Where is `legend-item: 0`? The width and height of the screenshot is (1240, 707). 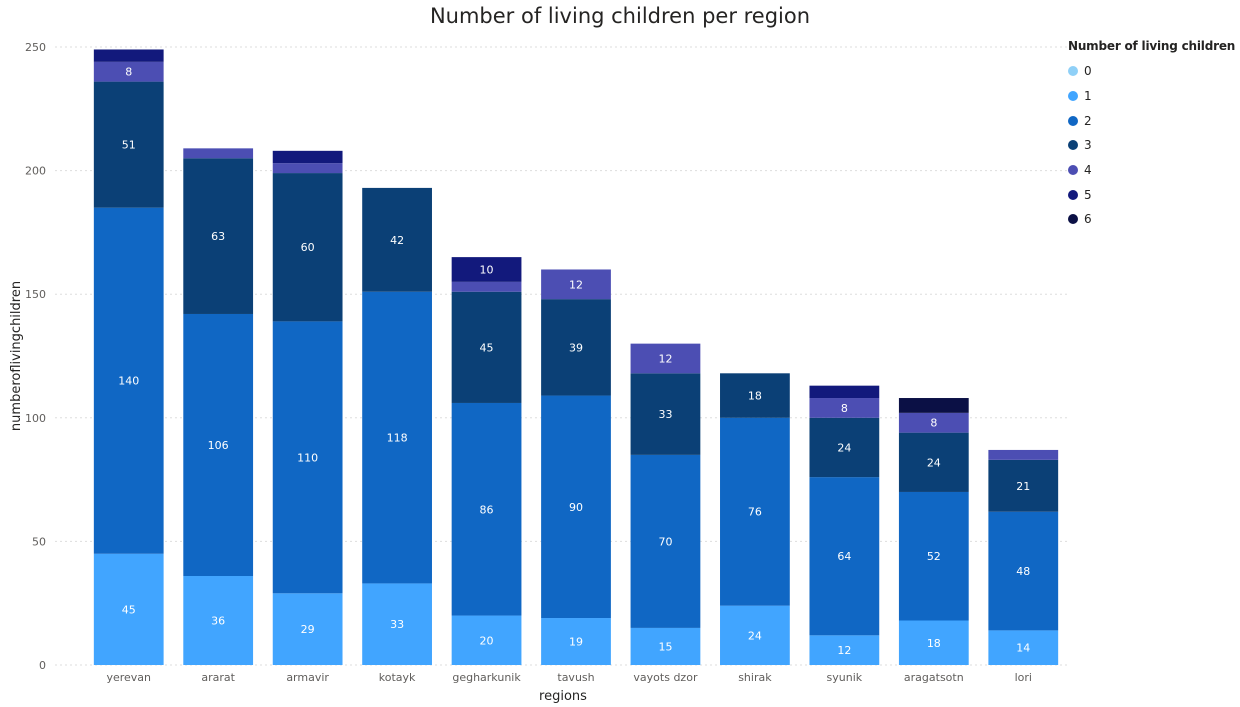 legend-item: 0 is located at coordinates (1153, 71).